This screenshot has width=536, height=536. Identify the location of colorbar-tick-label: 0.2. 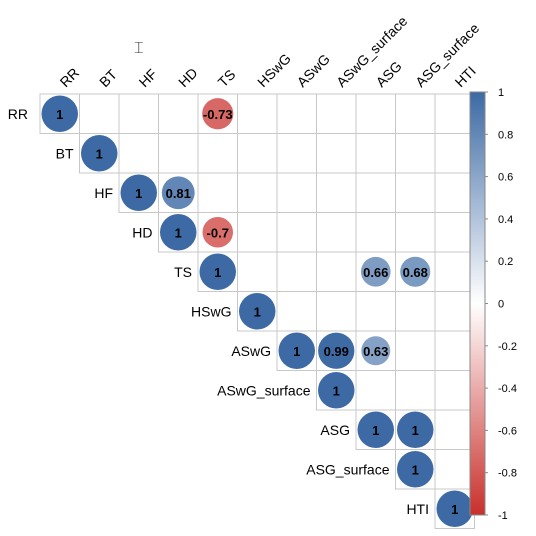
(505, 262).